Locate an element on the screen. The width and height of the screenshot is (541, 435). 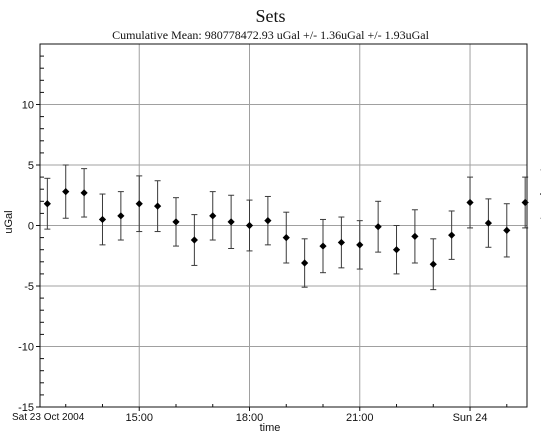
x-tick-label: Sun 24 is located at coordinates (470, 418).